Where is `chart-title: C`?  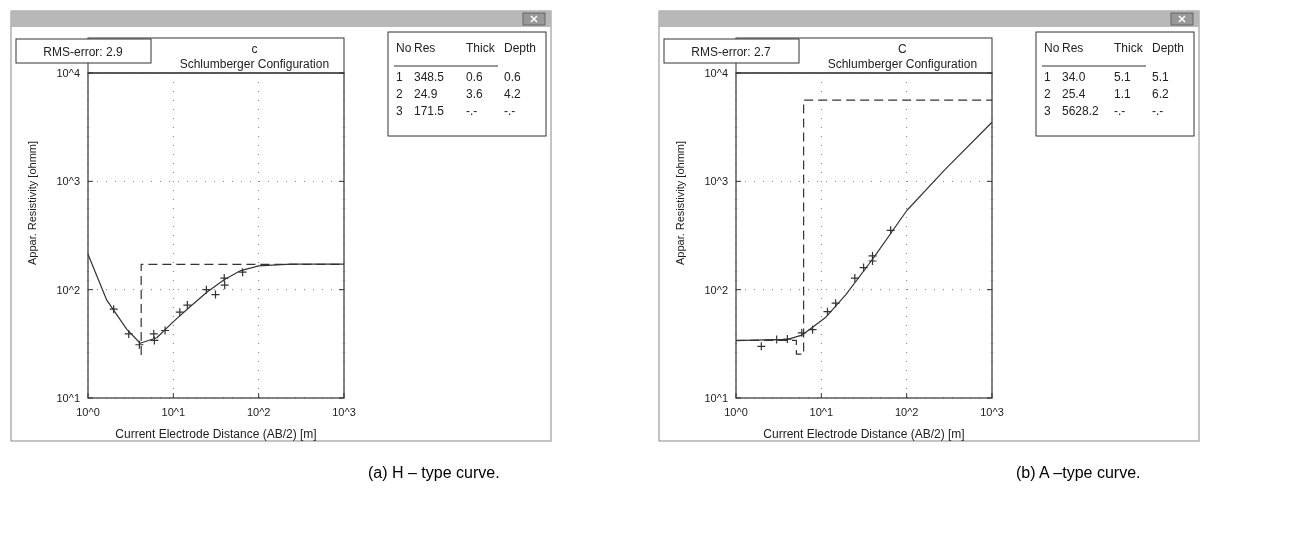
chart-title: C is located at coordinates (903, 49).